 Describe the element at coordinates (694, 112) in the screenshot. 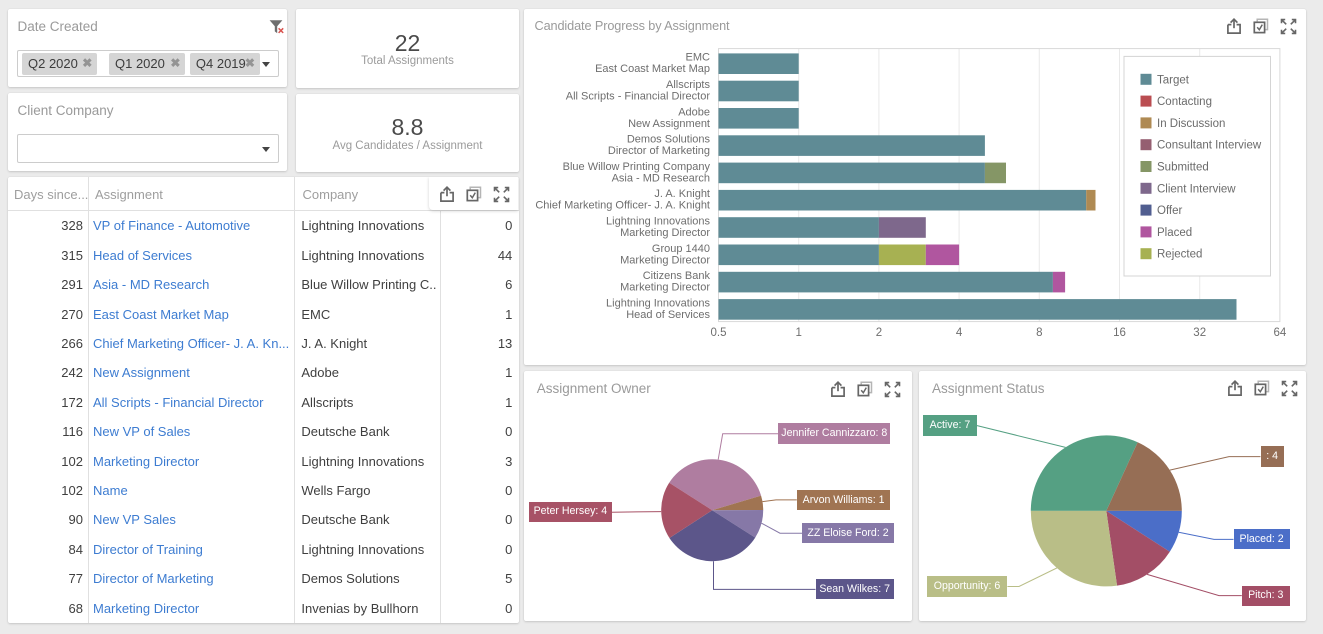

I see `svg-text: Adobe` at that location.